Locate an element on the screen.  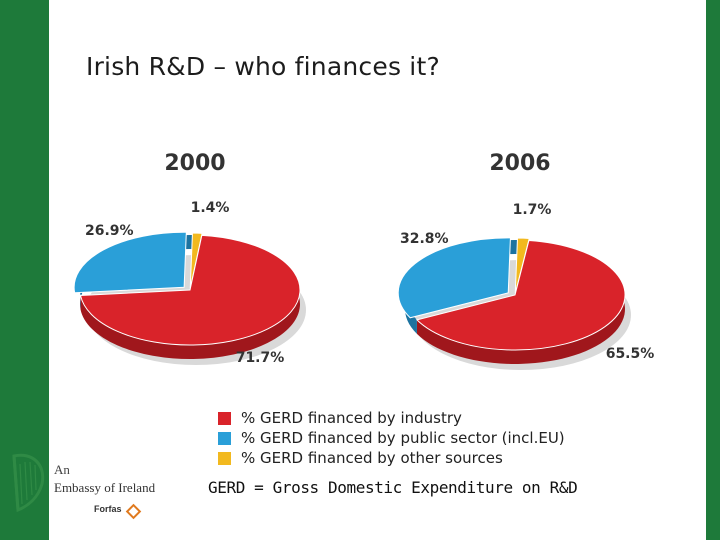
embassy-logo: An Embassy of Ireland Forfas is located at coordinates (91, 488).